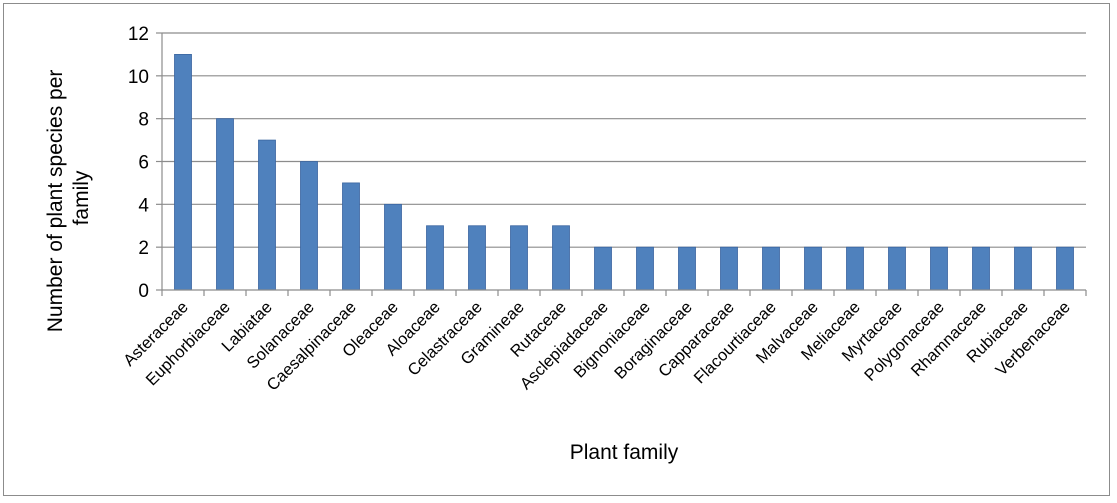 Image resolution: width=1117 pixels, height=503 pixels. I want to click on bar-myrtaceae, so click(897, 268).